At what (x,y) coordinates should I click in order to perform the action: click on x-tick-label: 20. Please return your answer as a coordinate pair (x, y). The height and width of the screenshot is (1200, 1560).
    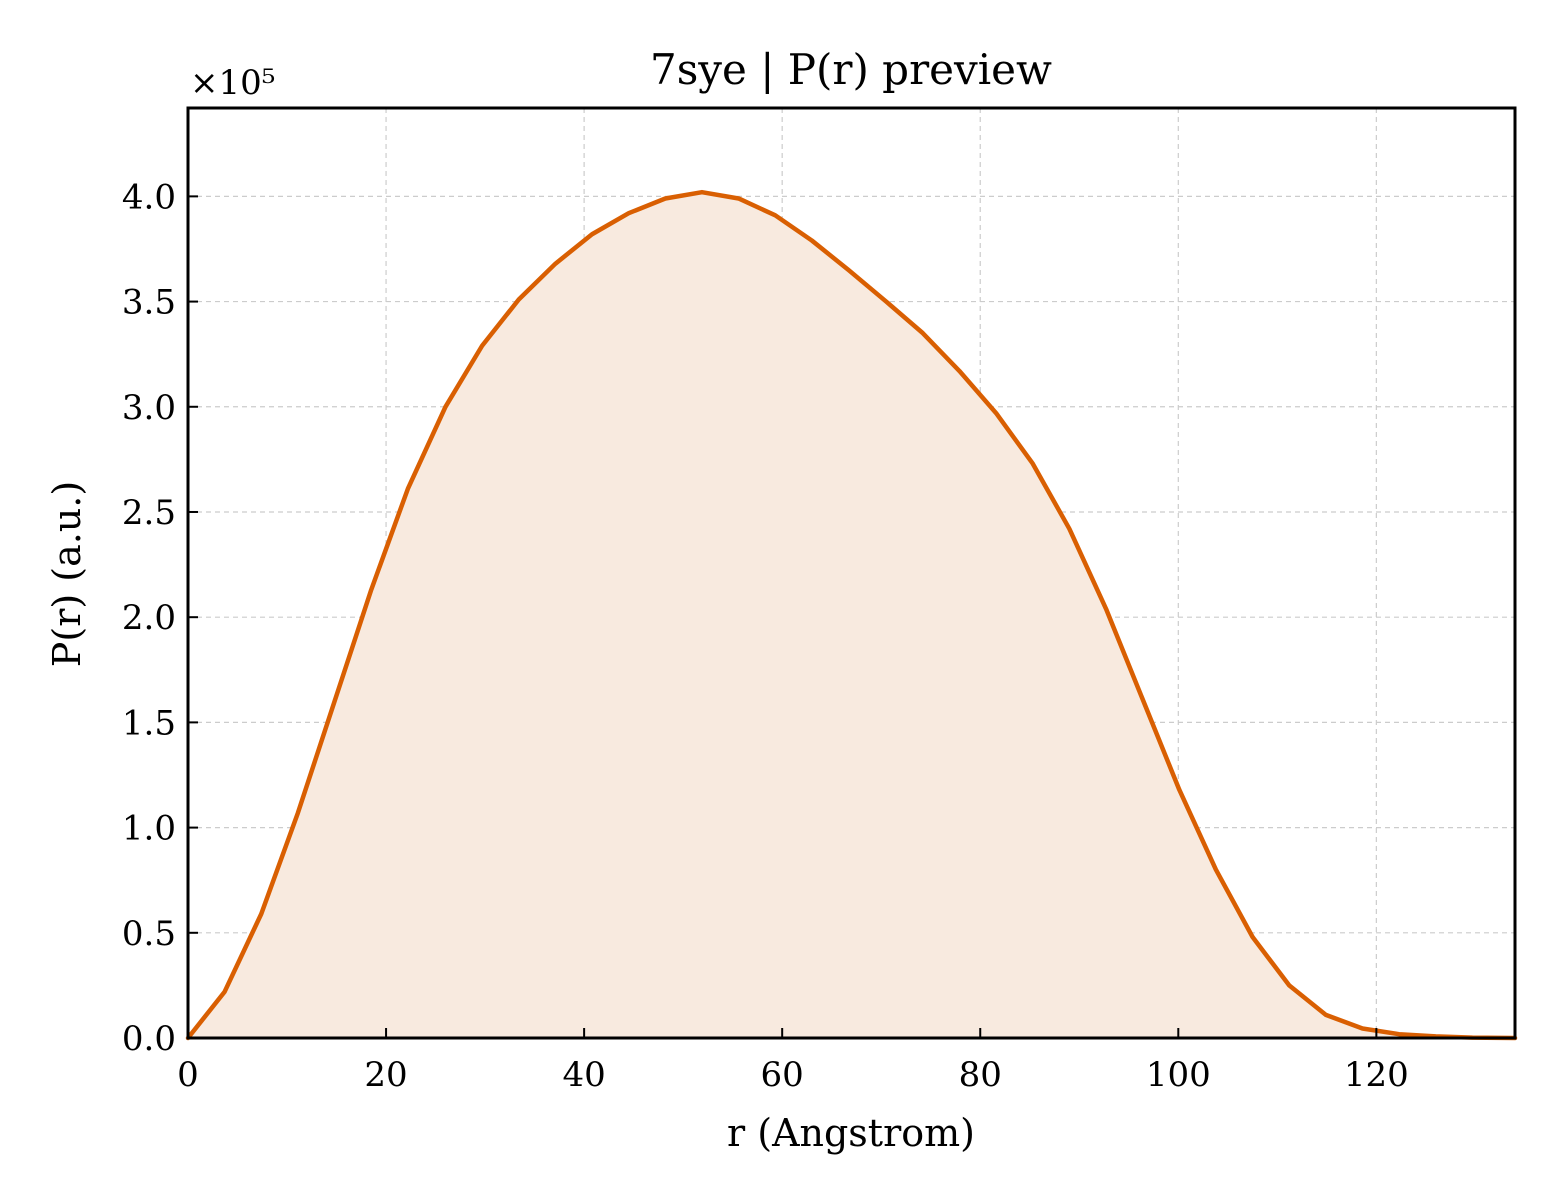
    Looking at the image, I should click on (385, 1075).